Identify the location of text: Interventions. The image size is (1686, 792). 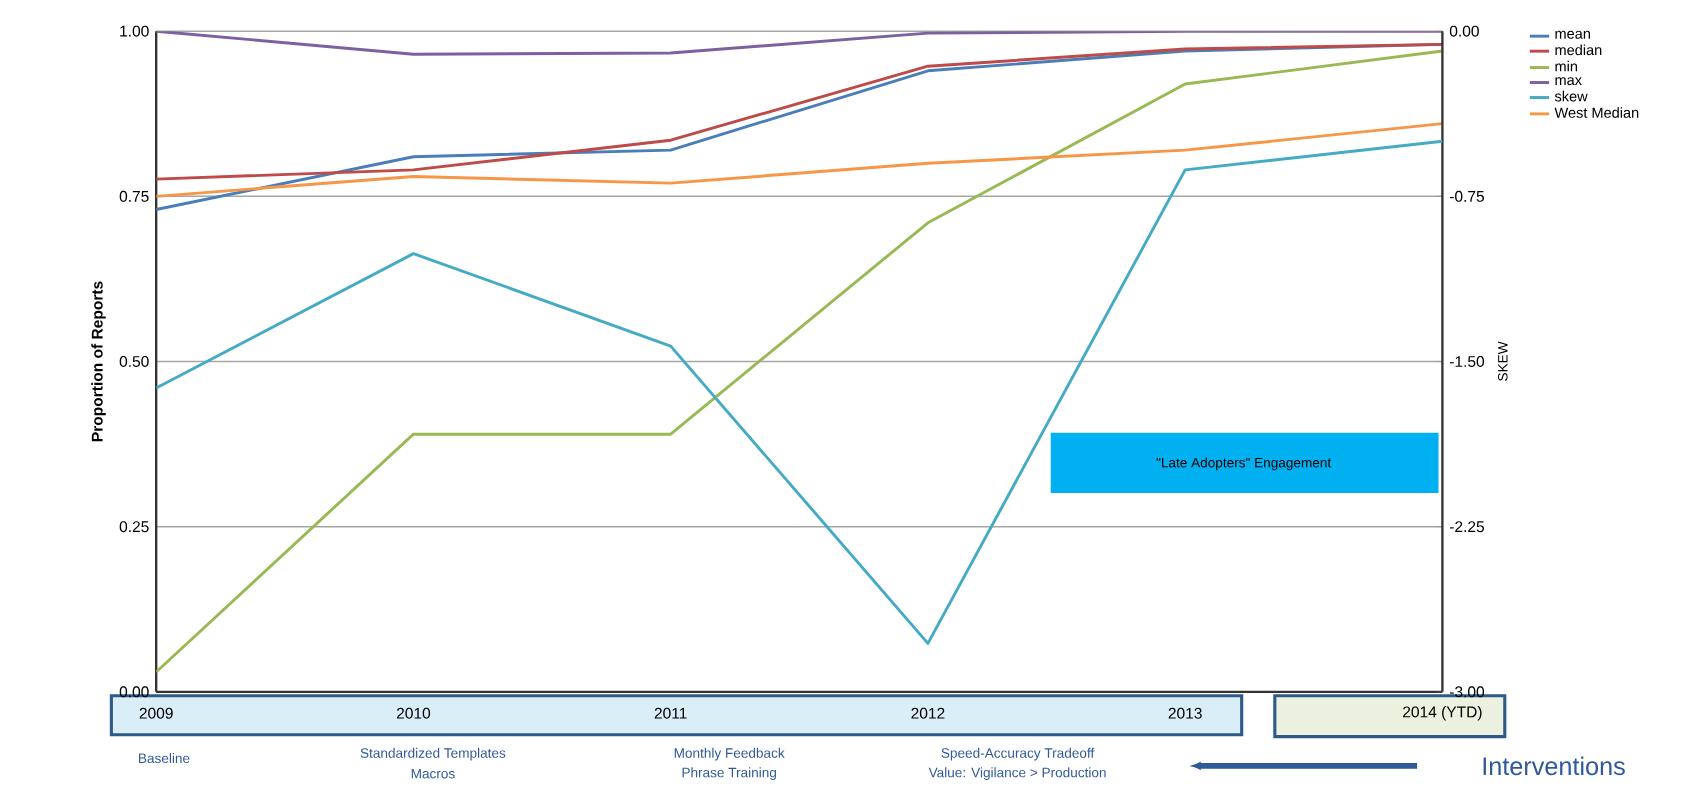
(1554, 766).